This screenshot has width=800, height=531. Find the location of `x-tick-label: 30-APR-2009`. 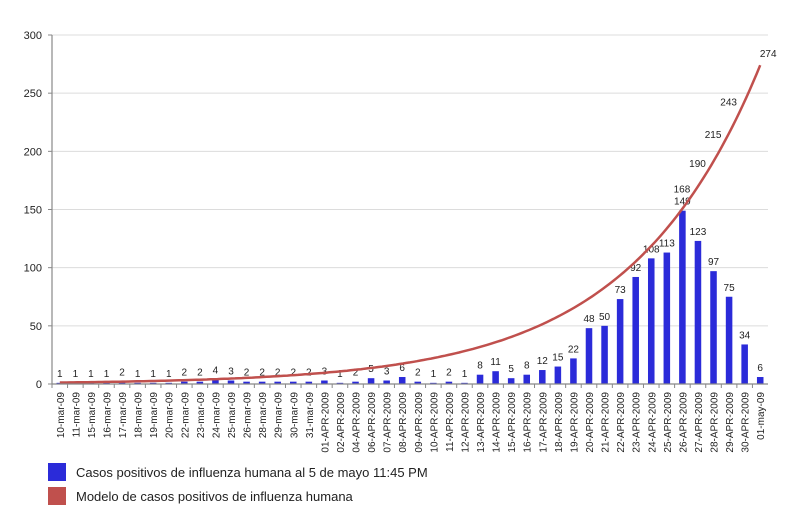

x-tick-label: 30-APR-2009 is located at coordinates (746, 422).